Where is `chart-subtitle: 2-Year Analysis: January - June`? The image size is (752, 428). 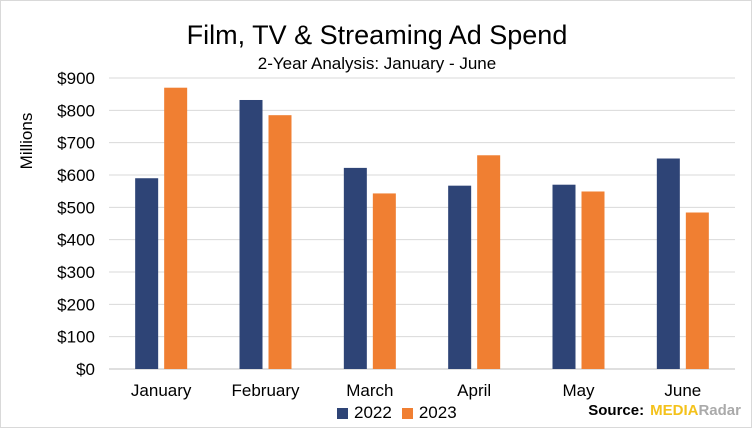 chart-subtitle: 2-Year Analysis: January - June is located at coordinates (377, 63).